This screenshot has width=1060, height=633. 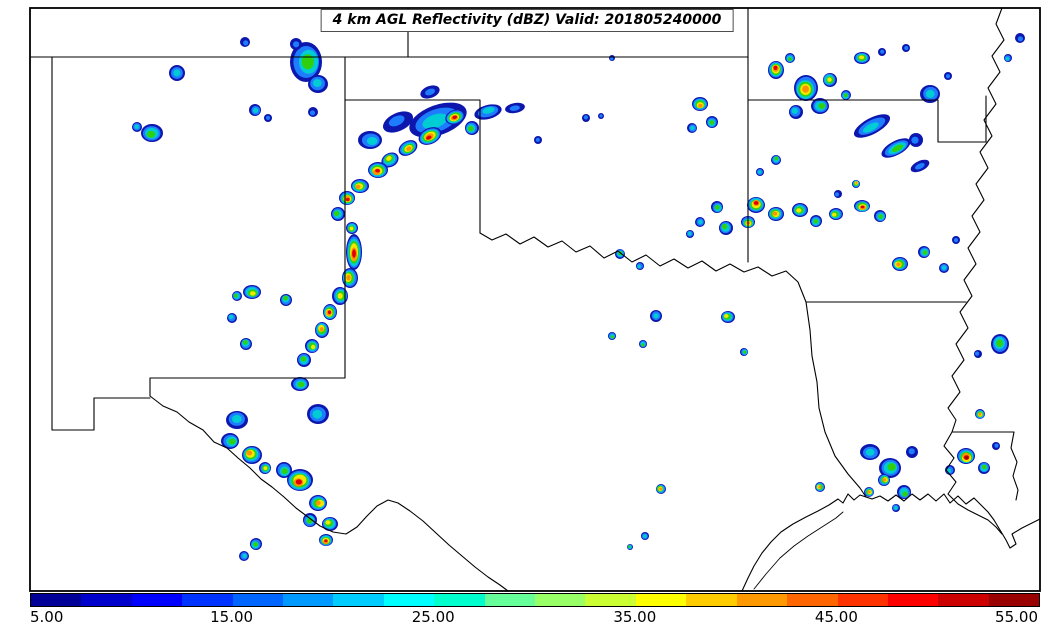 I want to click on colorbar-tick-label: 55.00, so click(x=1016, y=617).